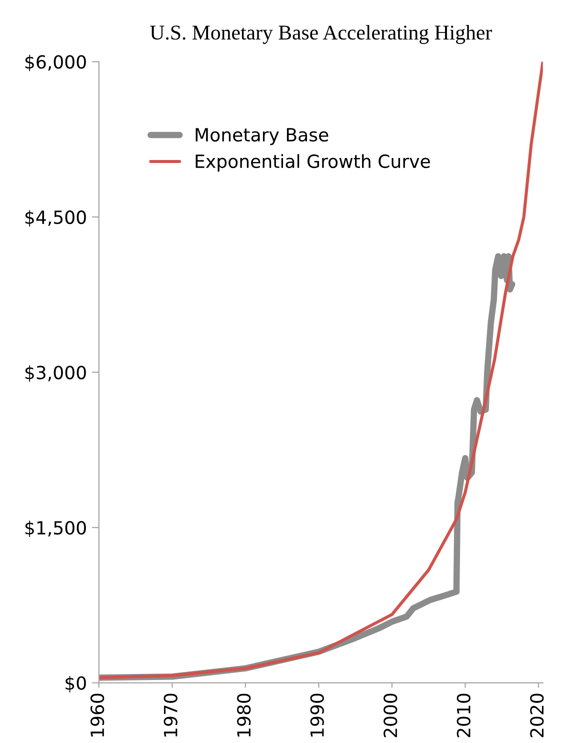 The height and width of the screenshot is (743, 562). What do you see at coordinates (244, 715) in the screenshot?
I see `x-tick-label: 1980` at bounding box center [244, 715].